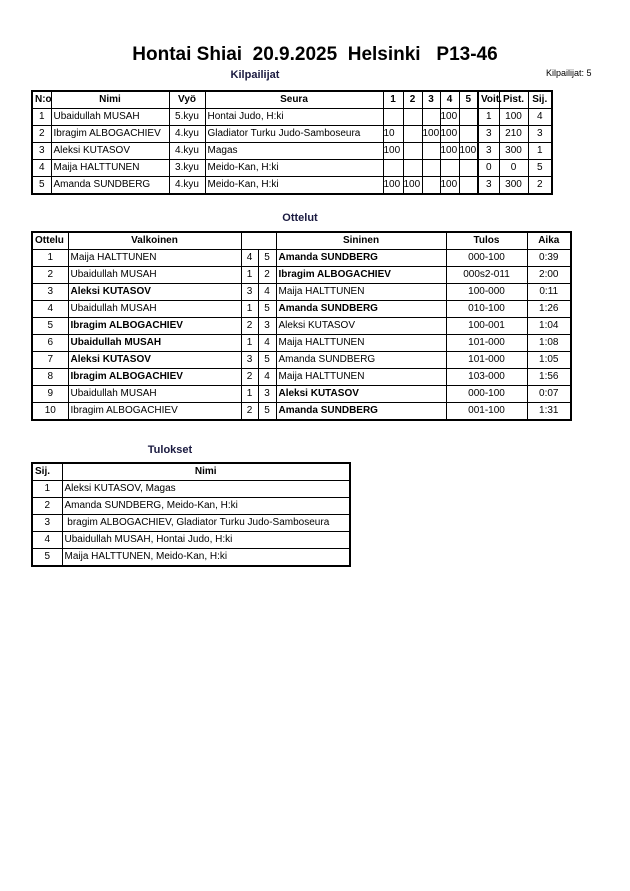  What do you see at coordinates (489, 99) in the screenshot?
I see `column-header: Voit.` at bounding box center [489, 99].